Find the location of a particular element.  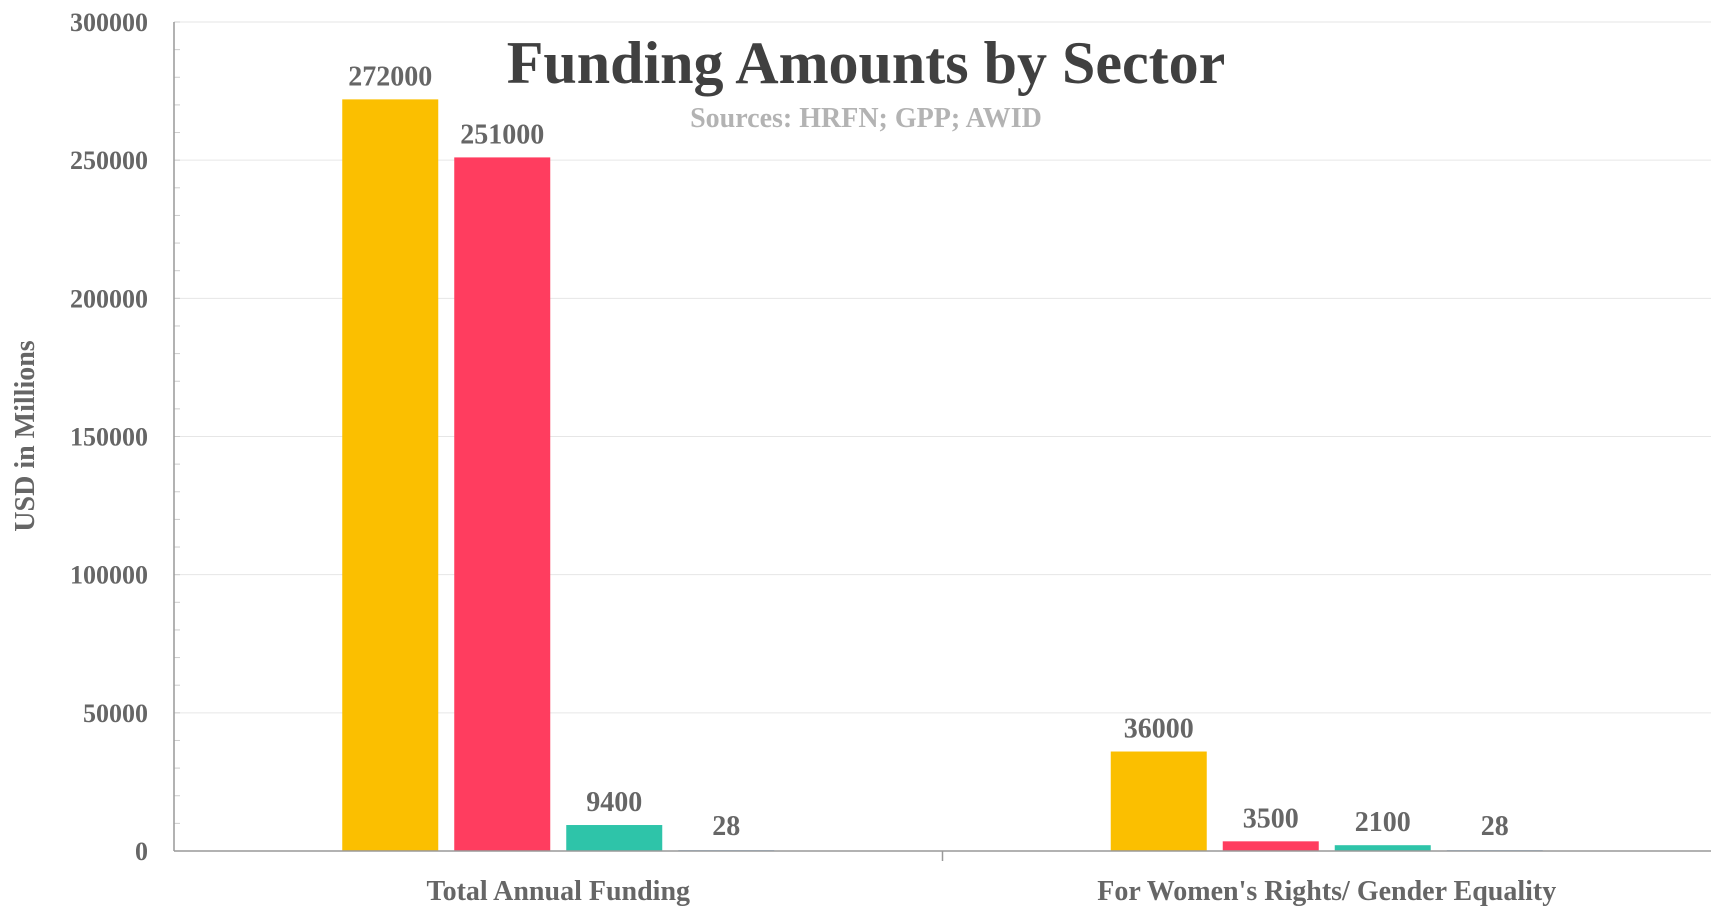

x-category-label: For Women's Rights/ Gender Equality is located at coordinates (1326, 891).